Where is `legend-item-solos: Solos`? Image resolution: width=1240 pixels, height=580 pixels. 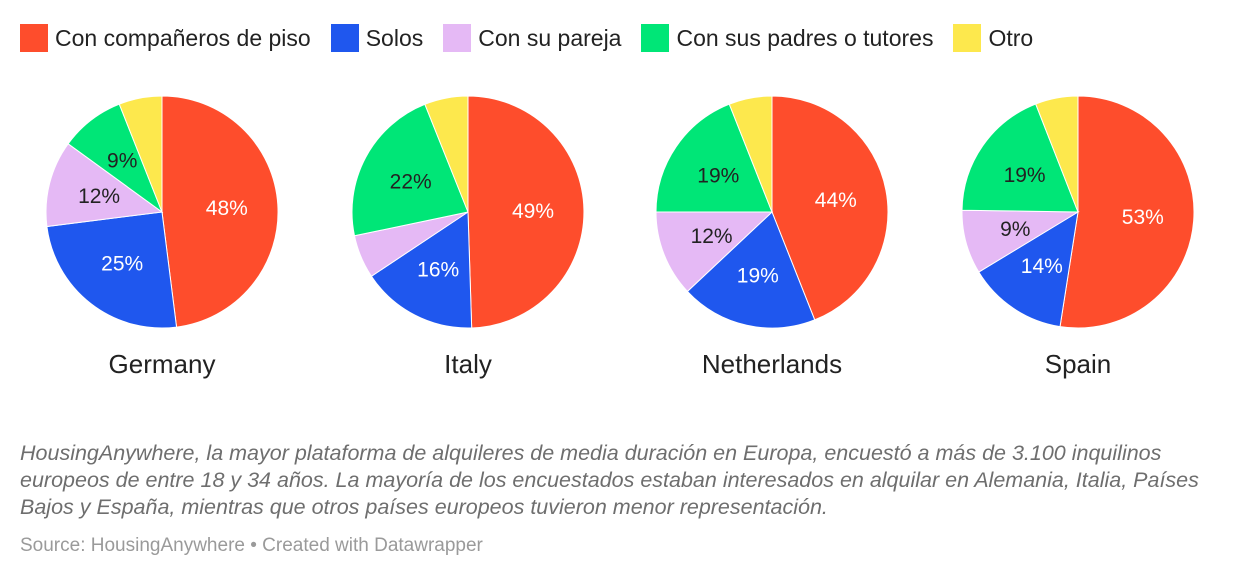
legend-item-solos: Solos is located at coordinates (377, 38).